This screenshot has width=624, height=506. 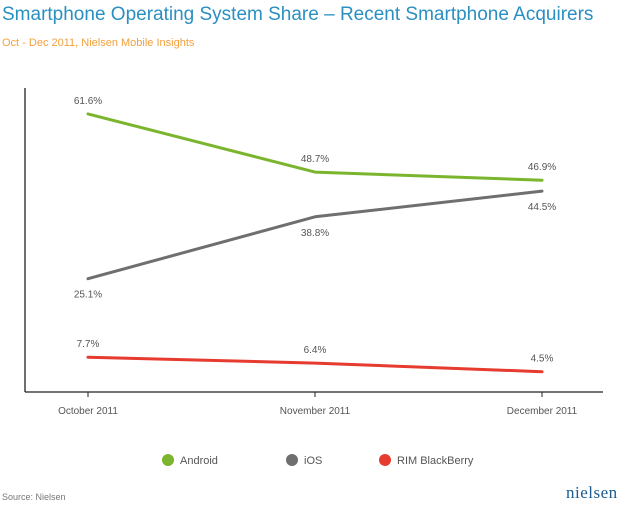 I want to click on data-label: 44.5%, so click(x=542, y=207).